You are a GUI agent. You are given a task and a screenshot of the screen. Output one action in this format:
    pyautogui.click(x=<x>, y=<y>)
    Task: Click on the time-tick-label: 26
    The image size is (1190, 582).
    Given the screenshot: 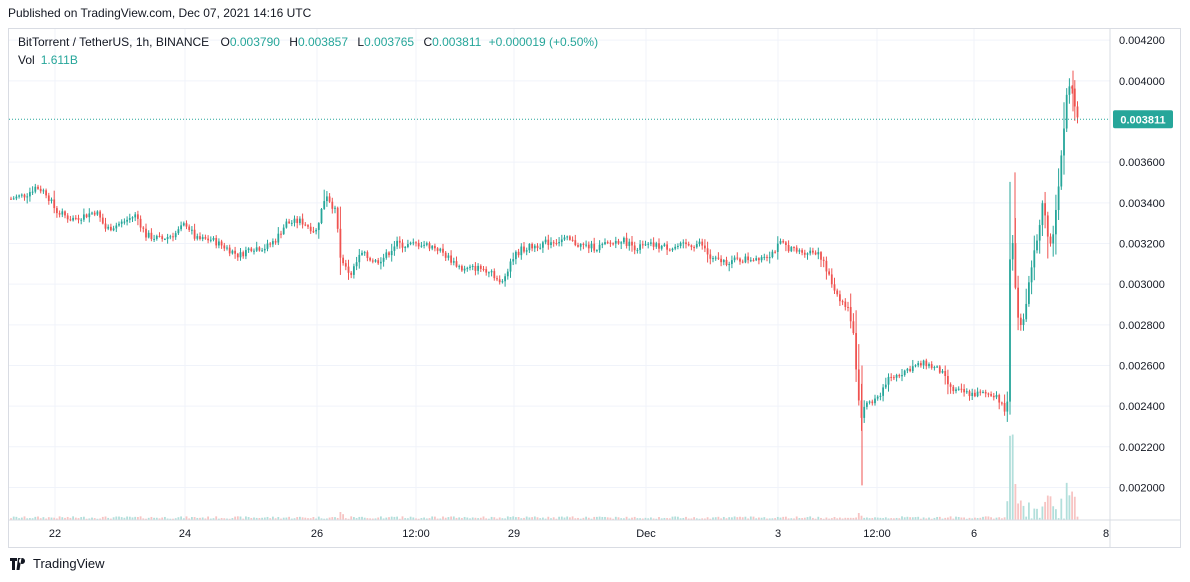 What is the action you would take?
    pyautogui.click(x=317, y=534)
    